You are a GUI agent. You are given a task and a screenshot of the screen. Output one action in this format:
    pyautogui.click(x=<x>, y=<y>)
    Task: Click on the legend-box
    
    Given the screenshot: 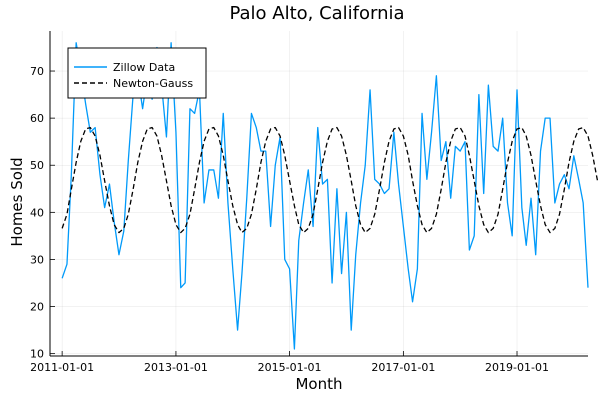 What is the action you would take?
    pyautogui.click(x=137, y=73)
    